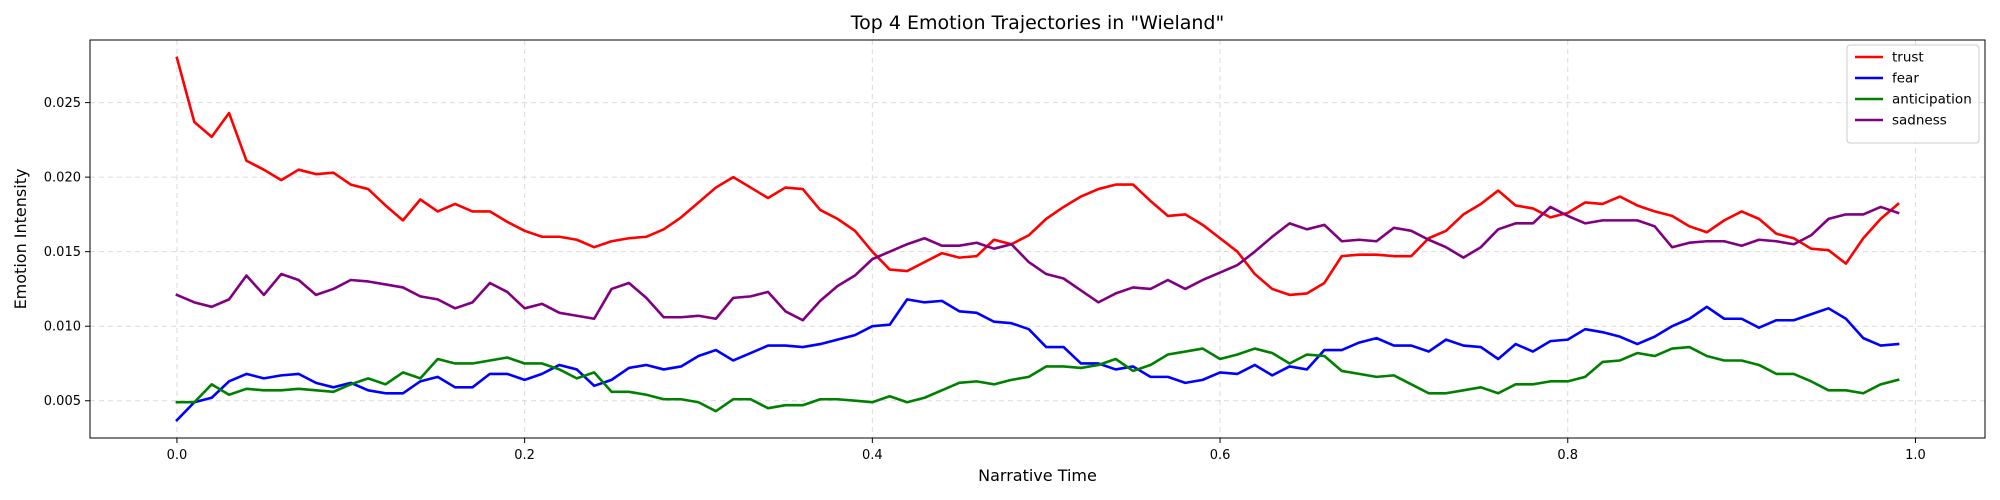 The width and height of the screenshot is (2000, 500). I want to click on legend: trust fear anticipation sadness, so click(1913, 94).